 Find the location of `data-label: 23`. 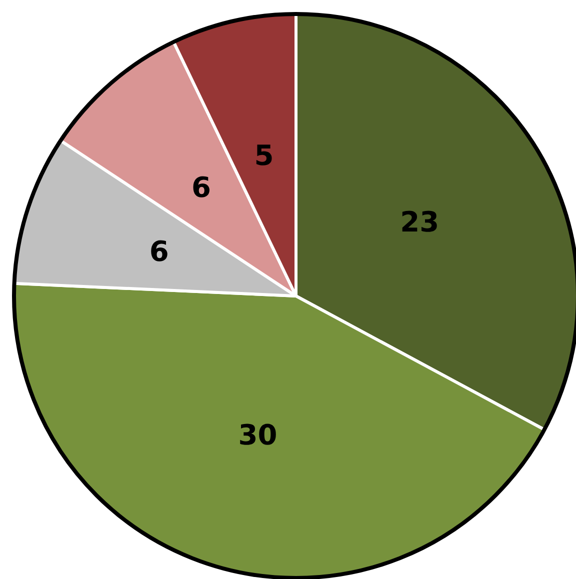

data-label: 23 is located at coordinates (420, 222).